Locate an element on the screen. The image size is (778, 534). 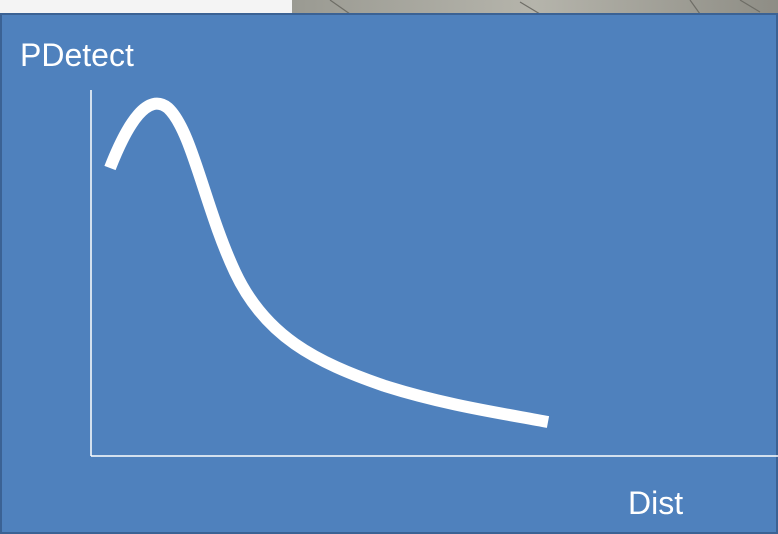
y-axis-label: PDetect is located at coordinates (77, 55).